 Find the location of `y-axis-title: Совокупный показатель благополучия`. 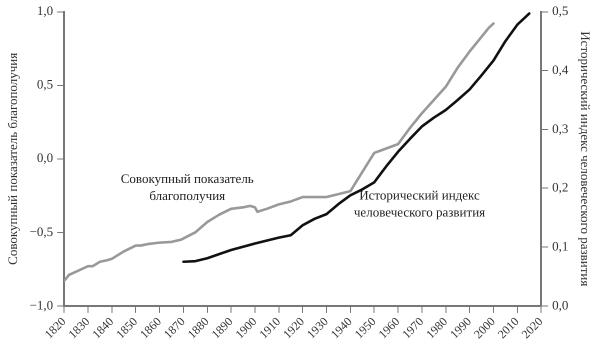

y-axis-title: Совокупный показатель благополучия is located at coordinates (12, 158).